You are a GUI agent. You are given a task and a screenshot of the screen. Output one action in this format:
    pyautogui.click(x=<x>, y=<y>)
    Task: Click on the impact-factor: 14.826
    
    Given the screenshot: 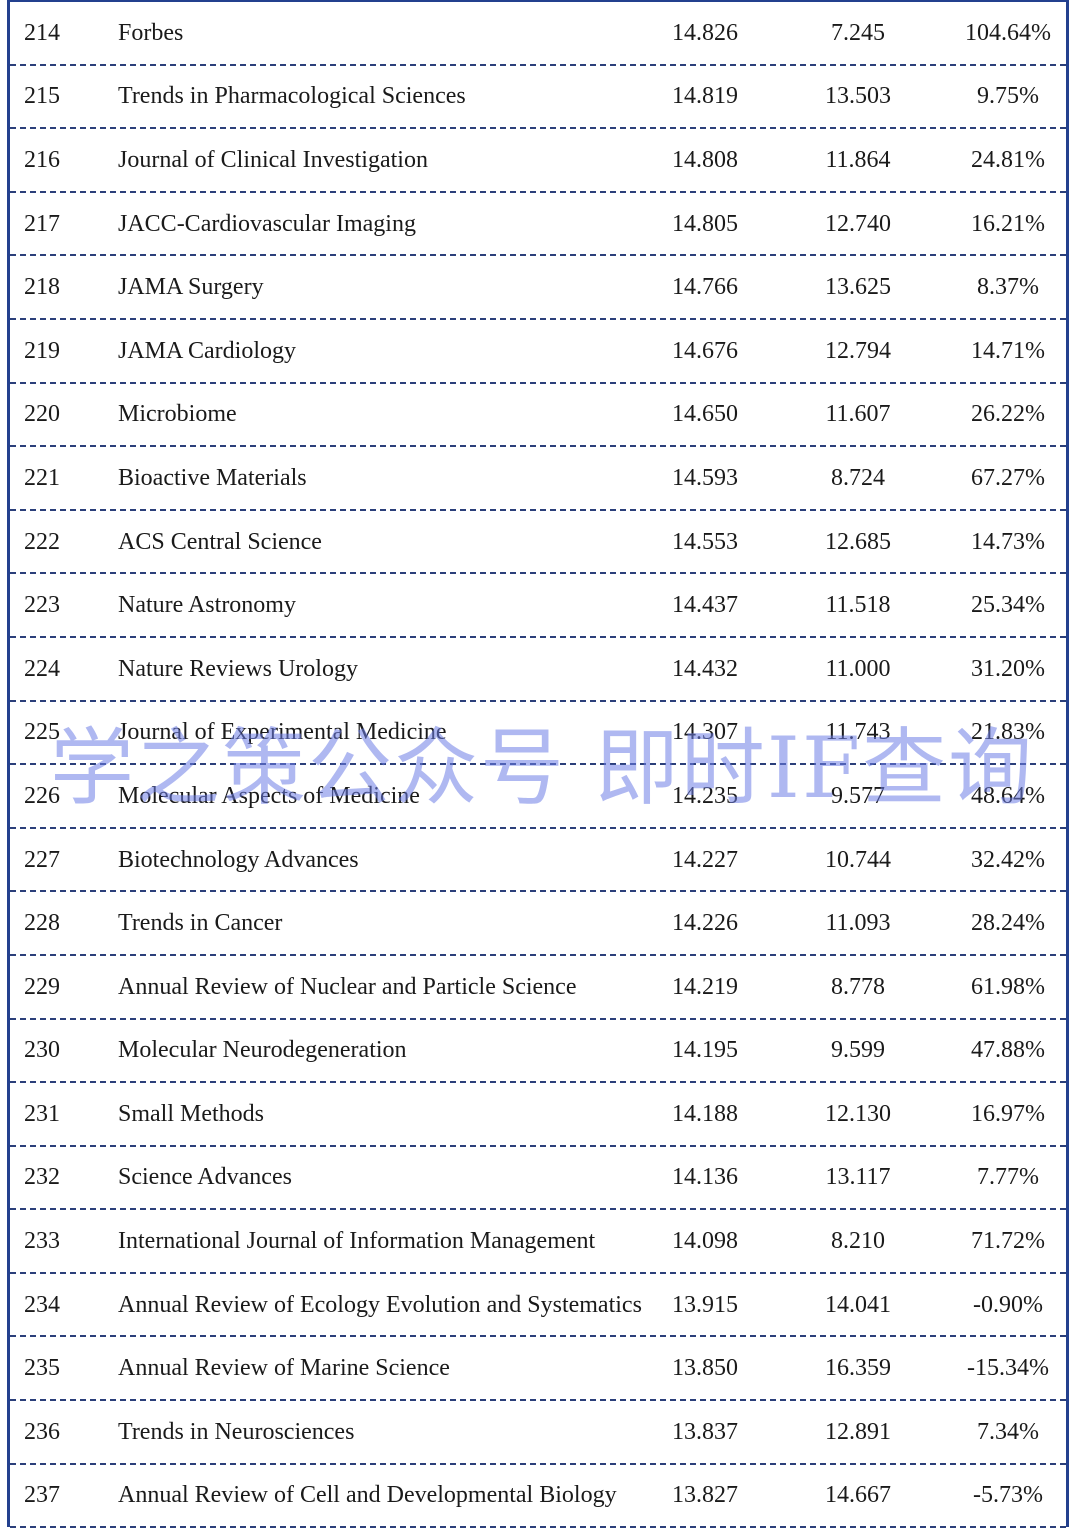 What is the action you would take?
    pyautogui.click(x=705, y=32)
    